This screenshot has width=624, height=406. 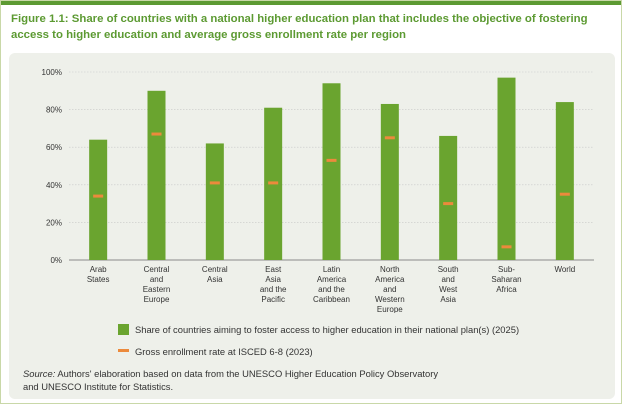 I want to click on x-tick-label-line: Pacific, so click(x=273, y=299).